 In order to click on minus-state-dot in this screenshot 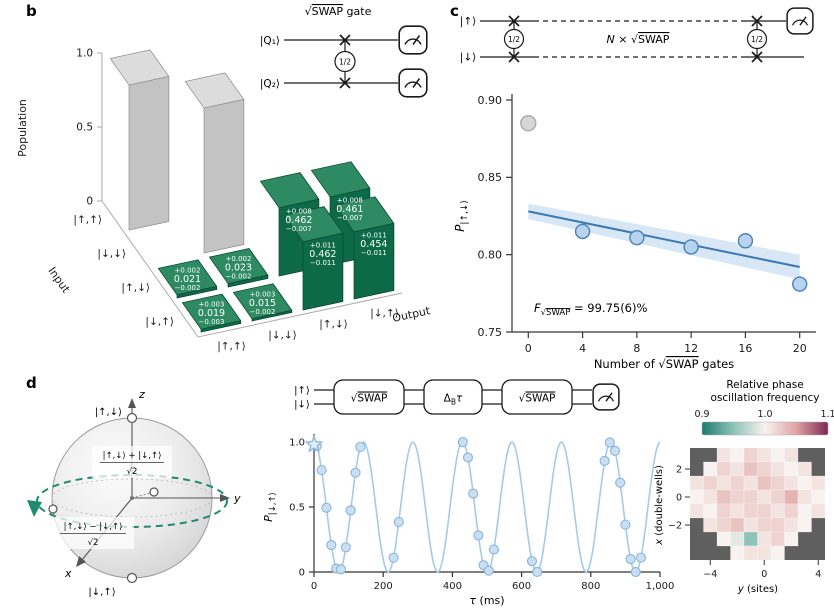, I will do `click(53, 509)`.